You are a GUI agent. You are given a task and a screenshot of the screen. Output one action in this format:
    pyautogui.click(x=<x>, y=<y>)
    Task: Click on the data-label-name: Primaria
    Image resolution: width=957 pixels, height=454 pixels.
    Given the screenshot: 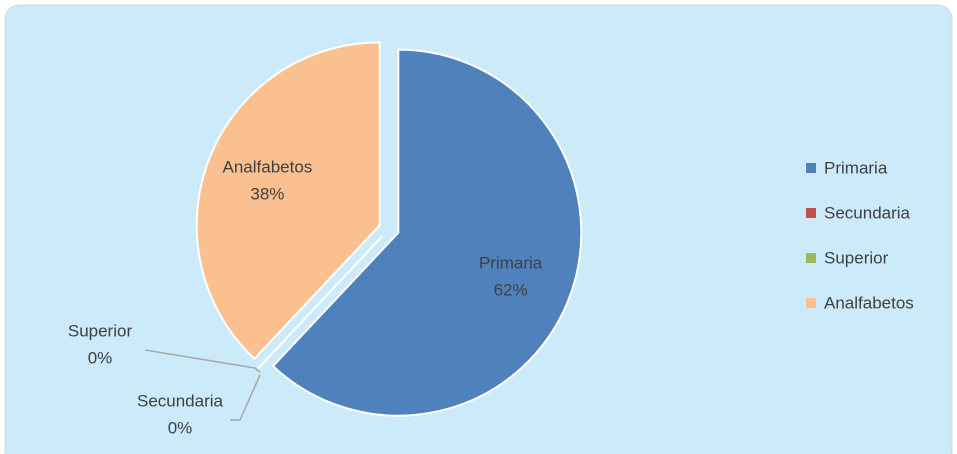 What is the action you would take?
    pyautogui.click(x=511, y=263)
    